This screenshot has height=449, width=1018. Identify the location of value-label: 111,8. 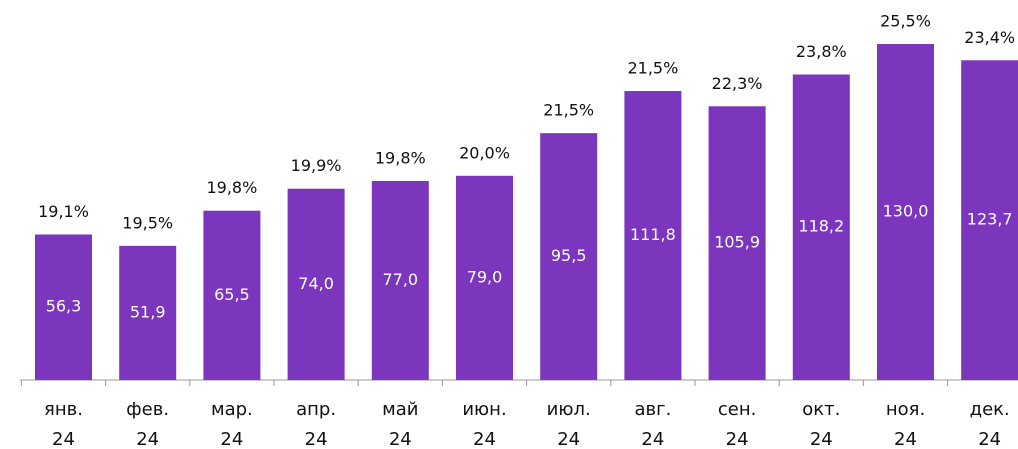
(653, 234).